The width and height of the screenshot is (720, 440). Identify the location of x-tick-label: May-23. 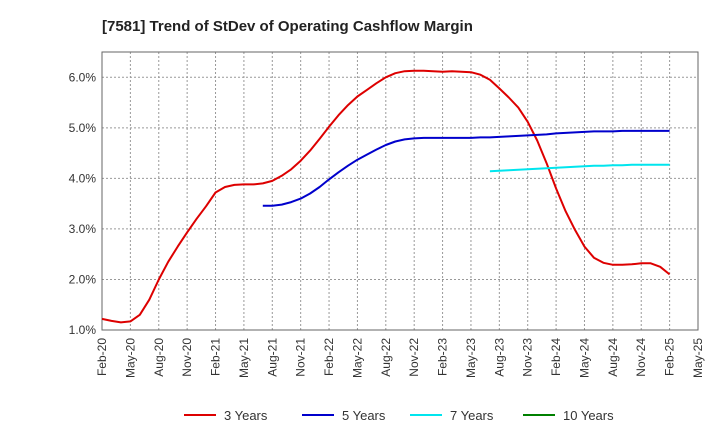
(471, 358).